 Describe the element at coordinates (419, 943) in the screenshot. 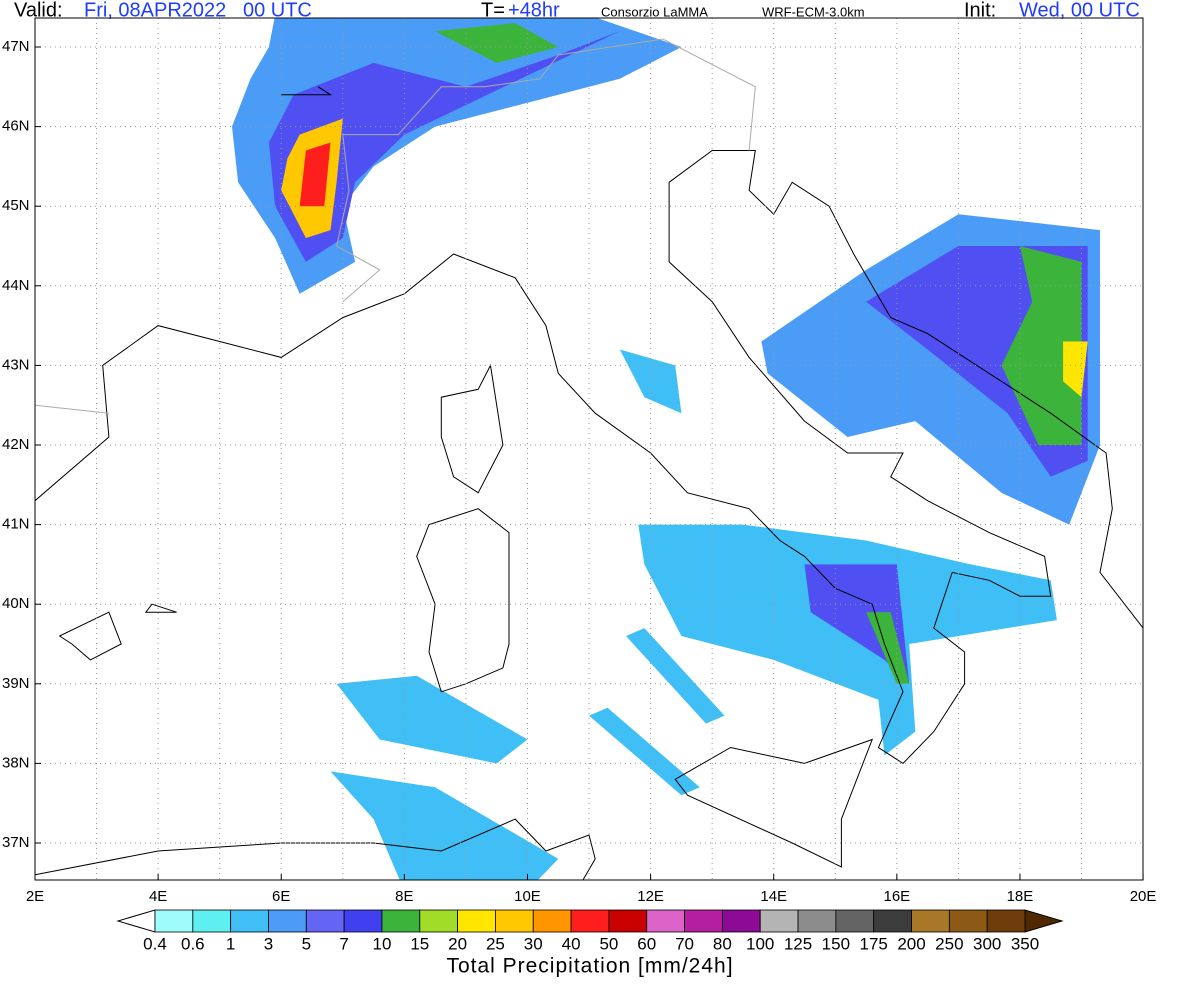

I see `colorbar-label: 15` at that location.